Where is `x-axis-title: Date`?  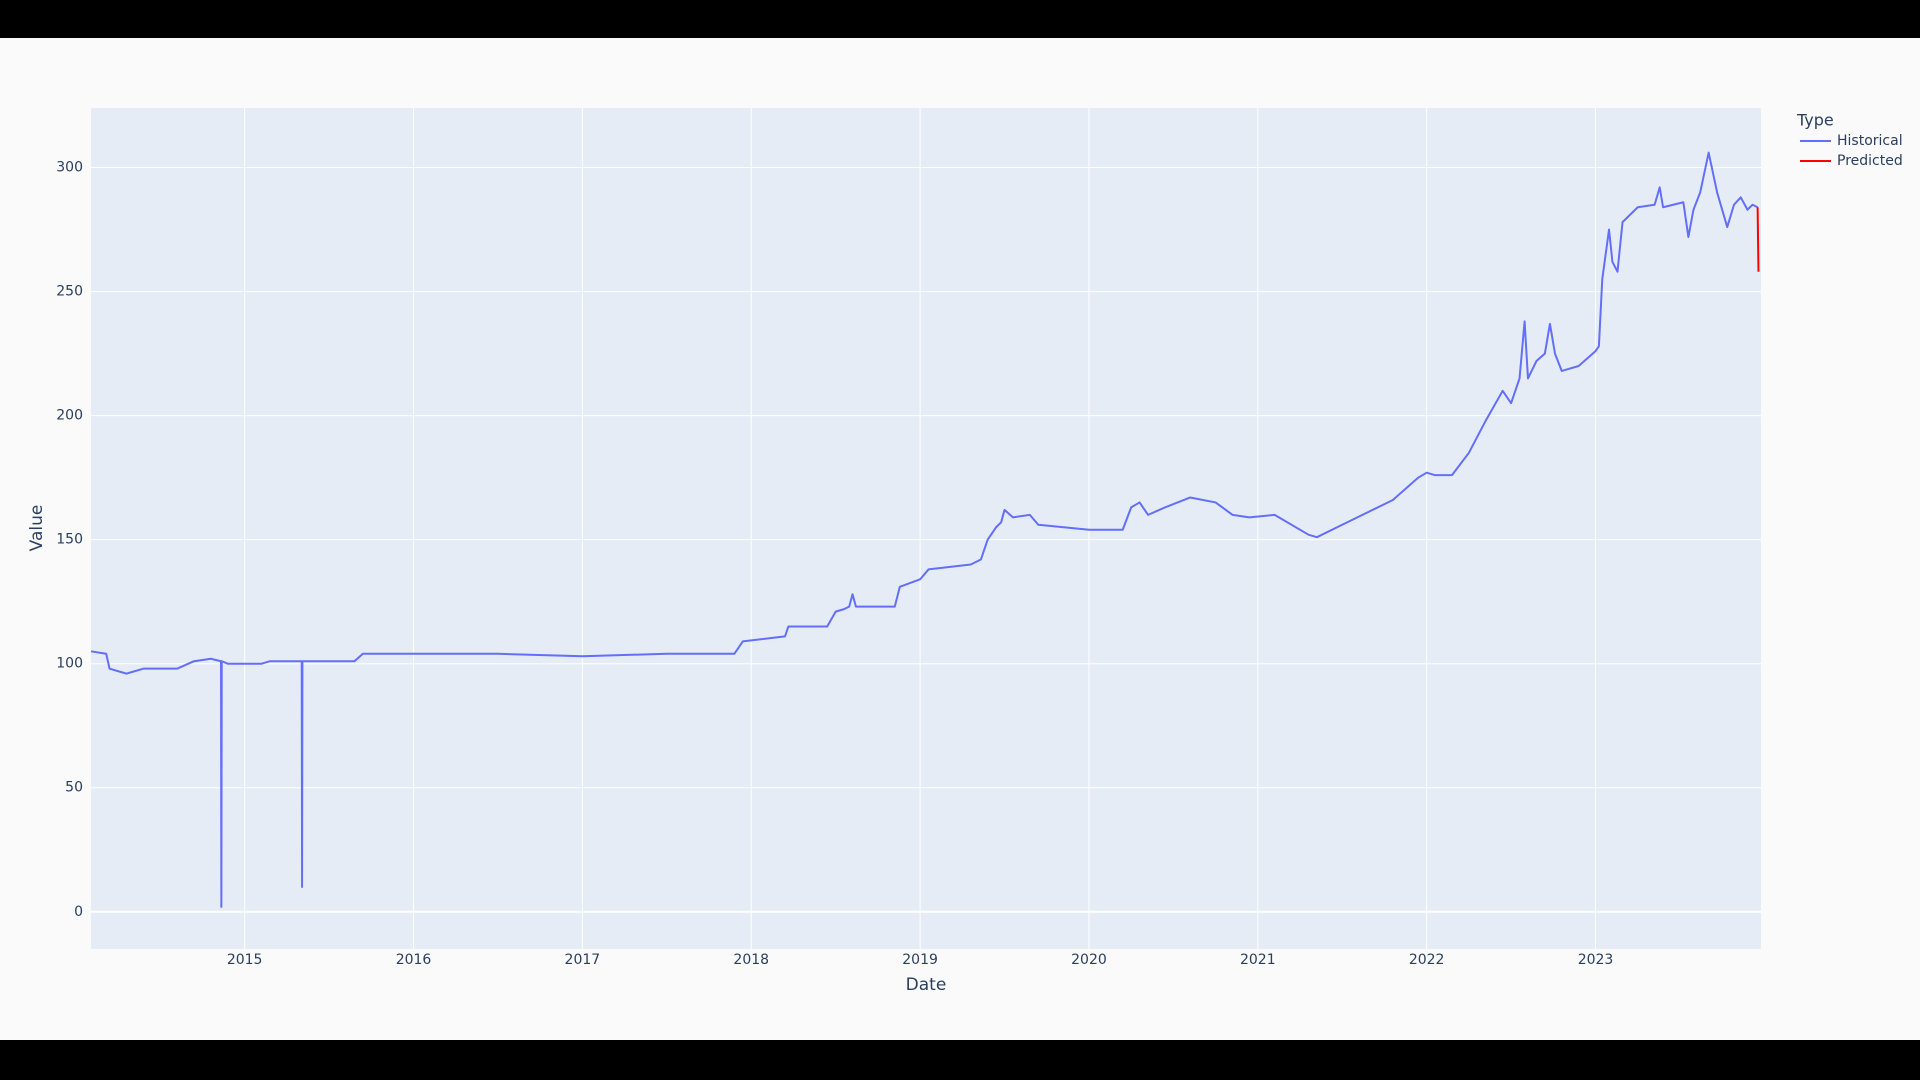
x-axis-title: Date is located at coordinates (926, 985).